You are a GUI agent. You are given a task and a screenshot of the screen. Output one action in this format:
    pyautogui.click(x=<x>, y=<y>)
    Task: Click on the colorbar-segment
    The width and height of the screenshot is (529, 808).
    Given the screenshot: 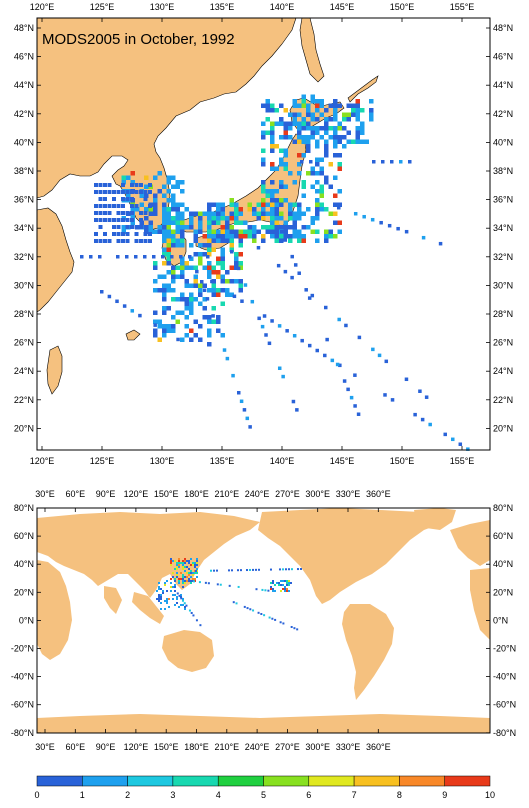 What is the action you would take?
    pyautogui.click(x=150, y=781)
    